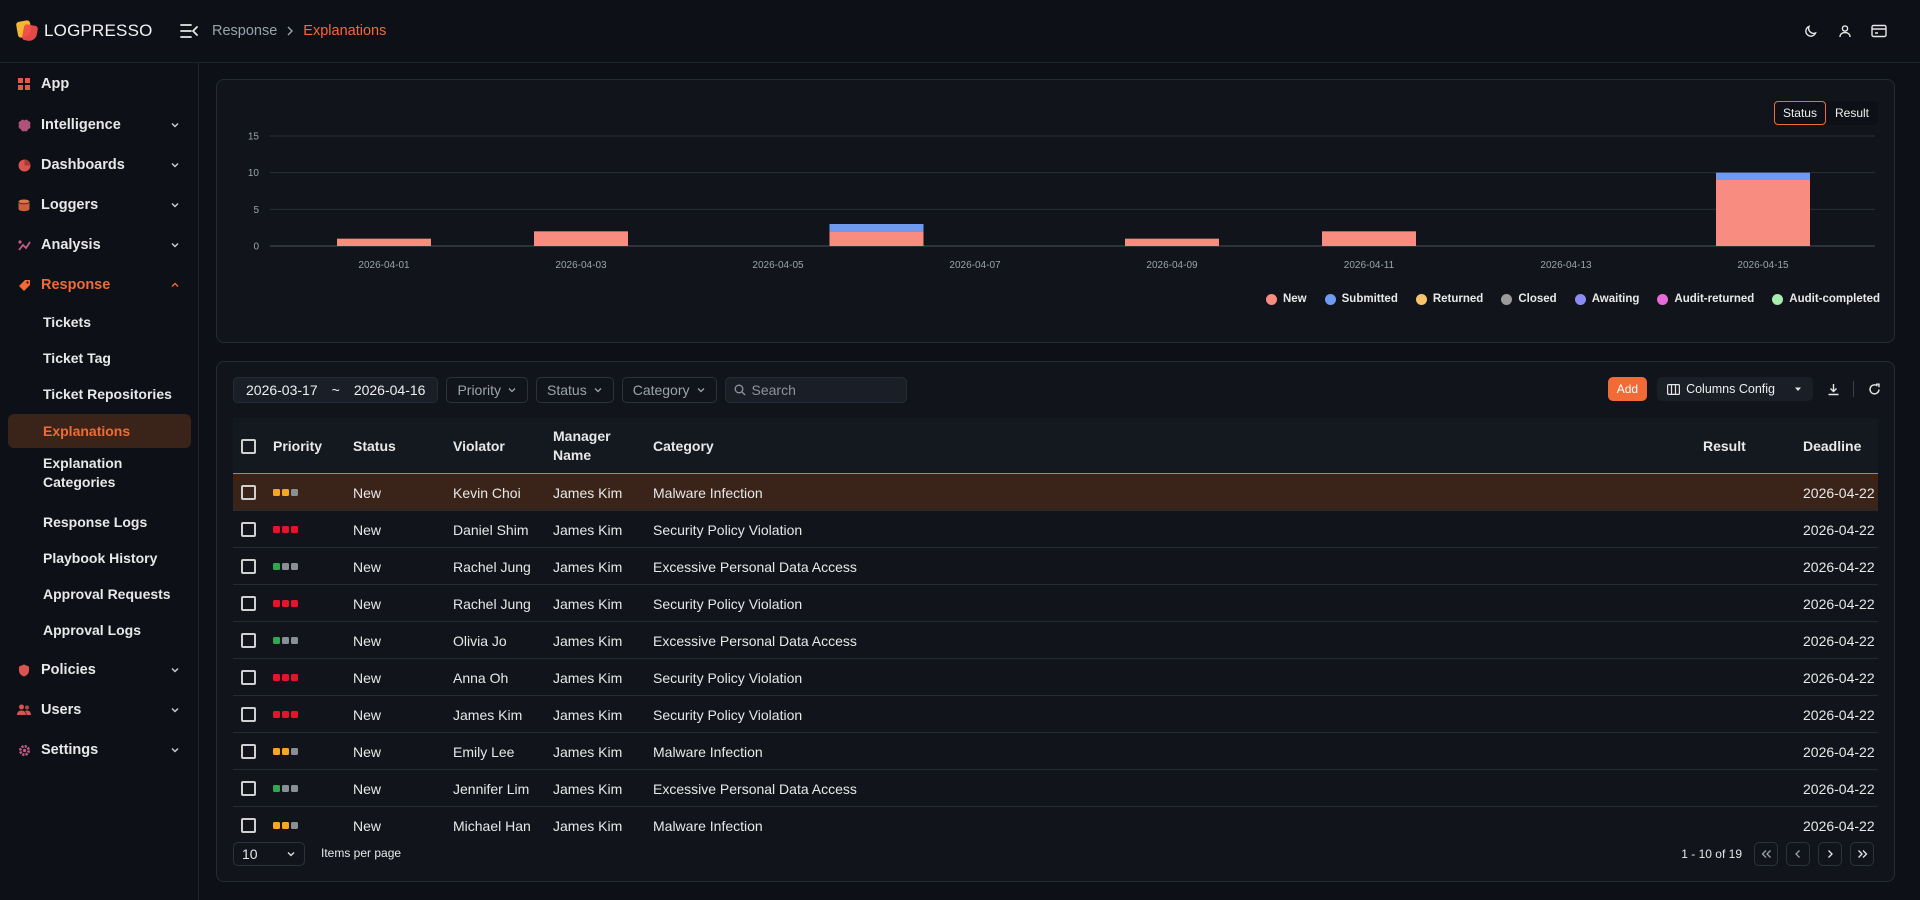 The width and height of the screenshot is (1920, 900). Describe the element at coordinates (95, 521) in the screenshot. I see `sidebar-item-response-logs: Response Logs` at that location.